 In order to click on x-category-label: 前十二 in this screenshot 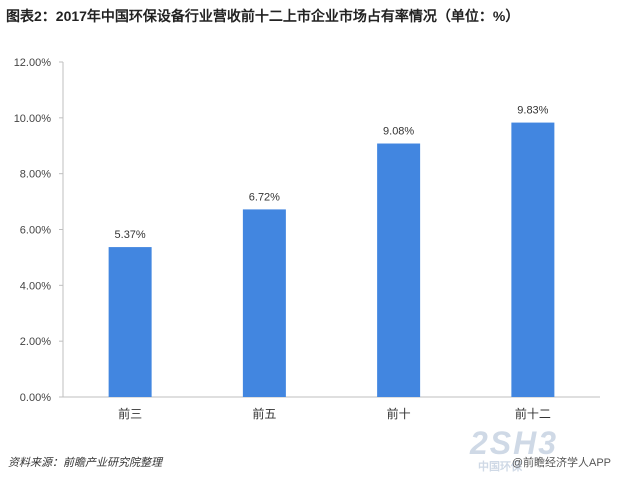, I will do `click(533, 413)`.